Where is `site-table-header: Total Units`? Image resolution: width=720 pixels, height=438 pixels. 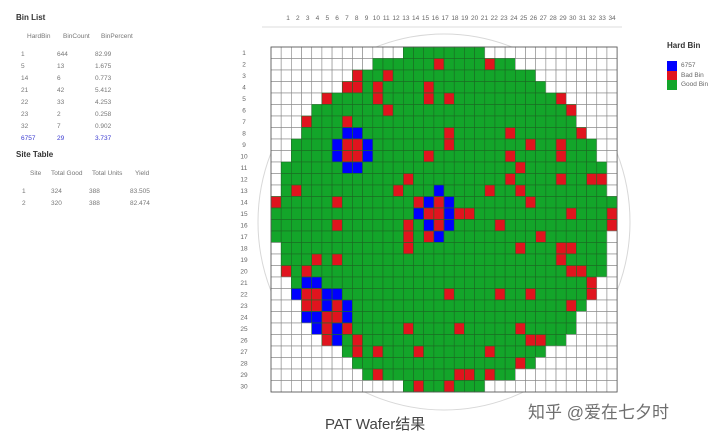 site-table-header: Total Units is located at coordinates (107, 173).